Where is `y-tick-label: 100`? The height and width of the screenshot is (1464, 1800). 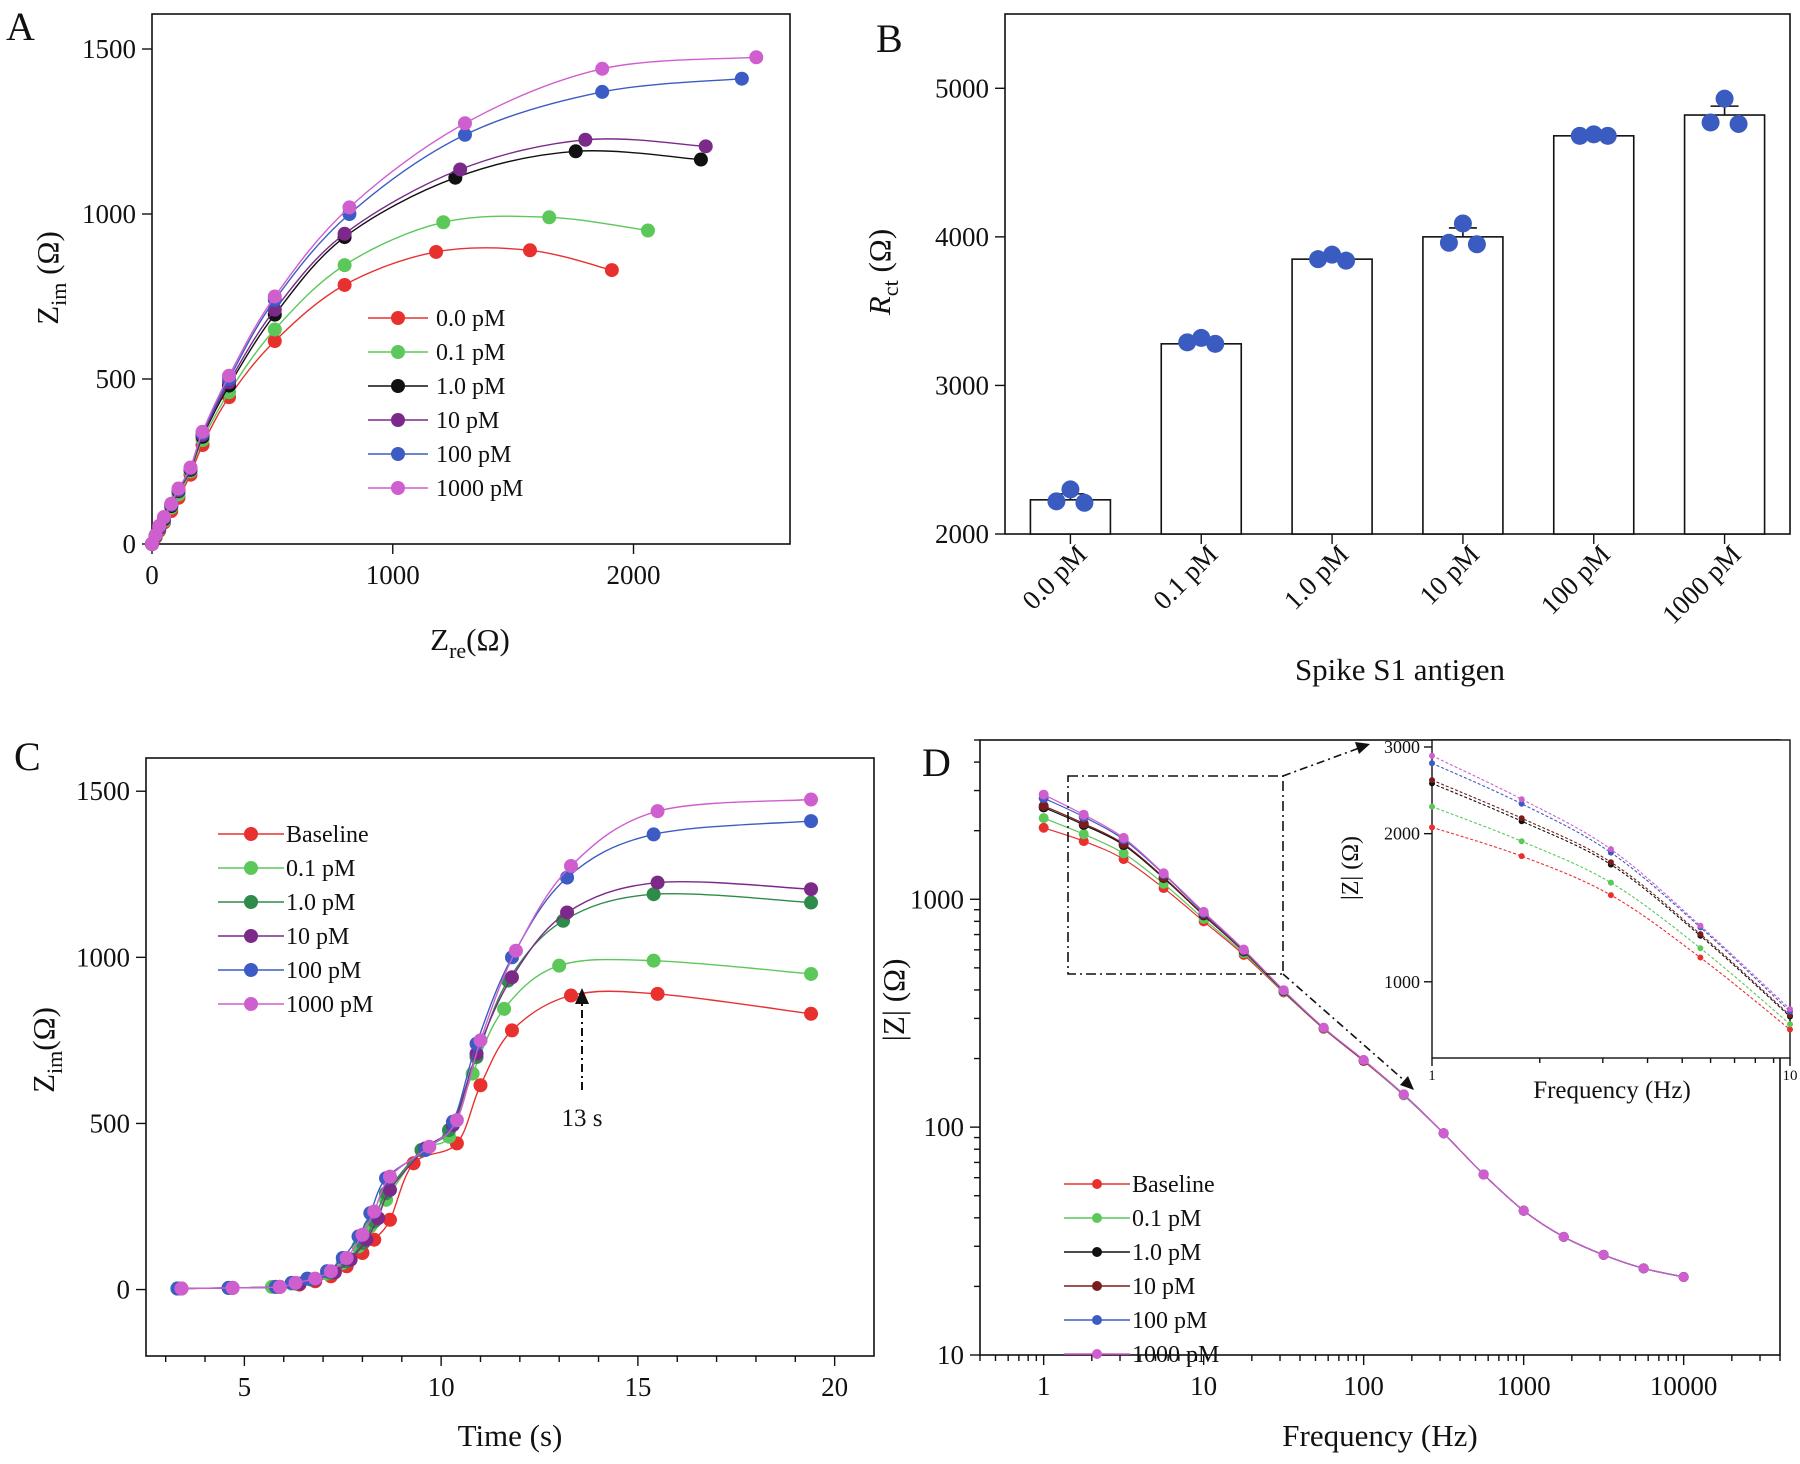 y-tick-label: 100 is located at coordinates (944, 1127).